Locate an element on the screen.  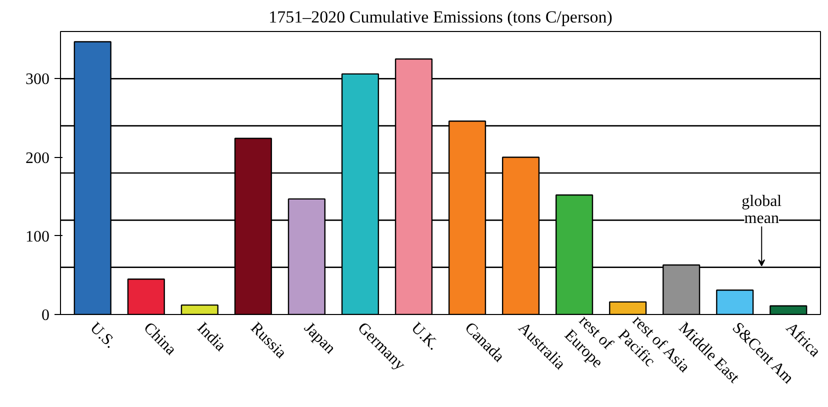
y-tick-label: 0 is located at coordinates (46, 315).